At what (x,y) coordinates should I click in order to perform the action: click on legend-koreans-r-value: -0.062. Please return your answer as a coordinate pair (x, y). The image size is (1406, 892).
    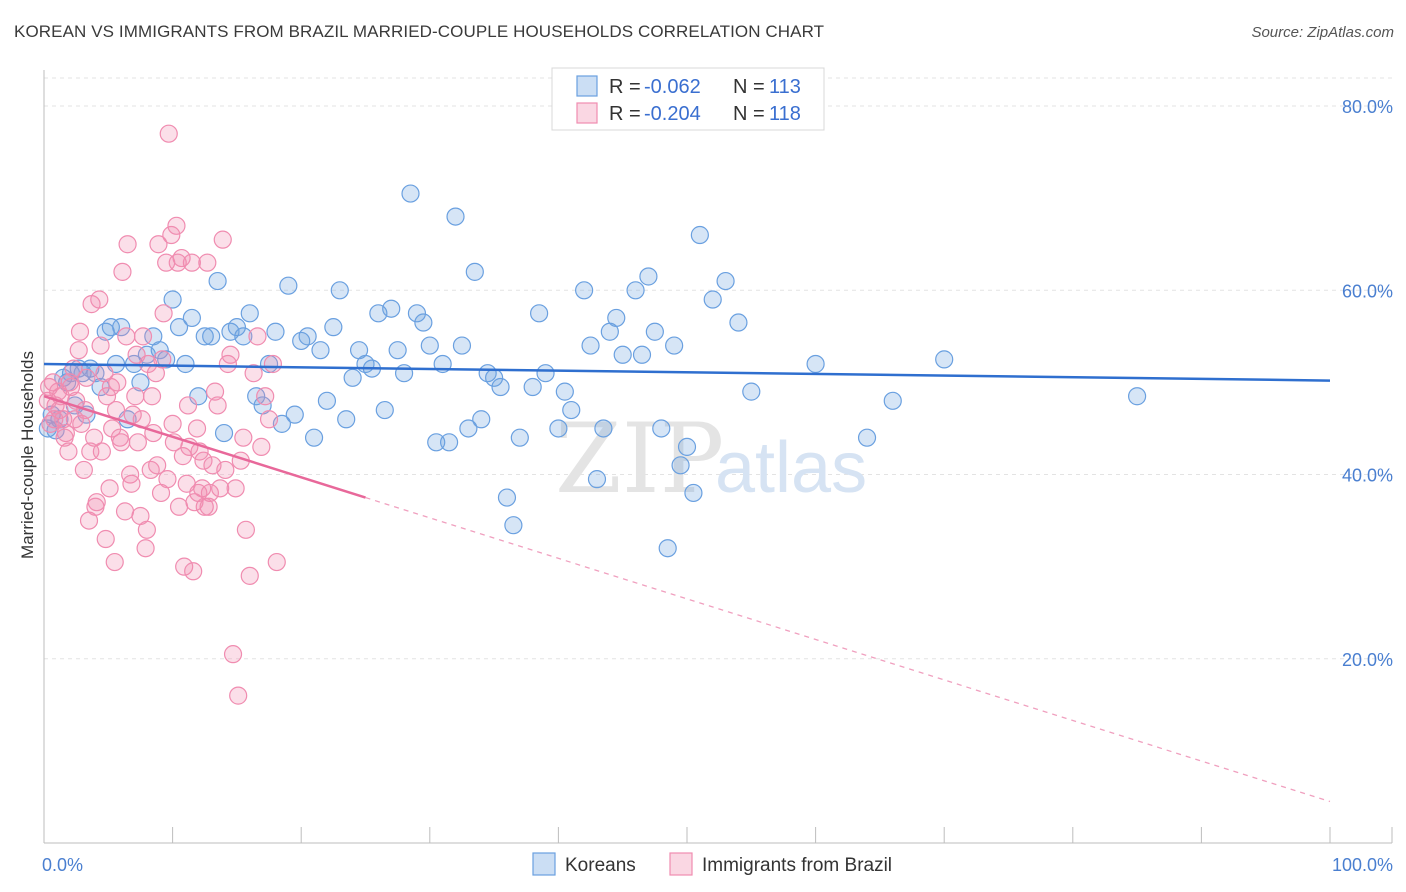
    Looking at the image, I should click on (672, 87).